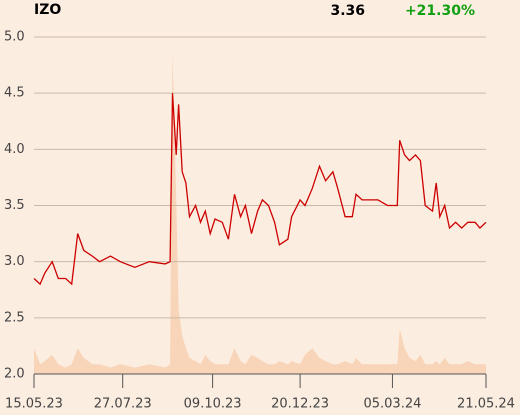  I want to click on x-tick-label: 09.10.23, so click(213, 404).